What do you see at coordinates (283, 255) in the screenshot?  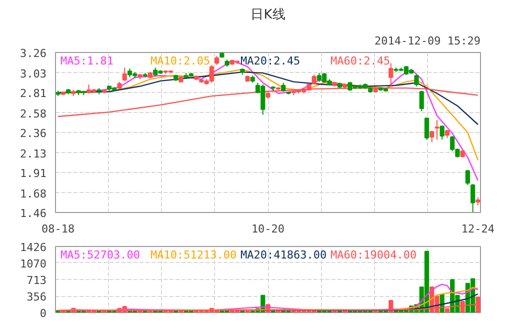 I see `text: MA20:41863.00` at bounding box center [283, 255].